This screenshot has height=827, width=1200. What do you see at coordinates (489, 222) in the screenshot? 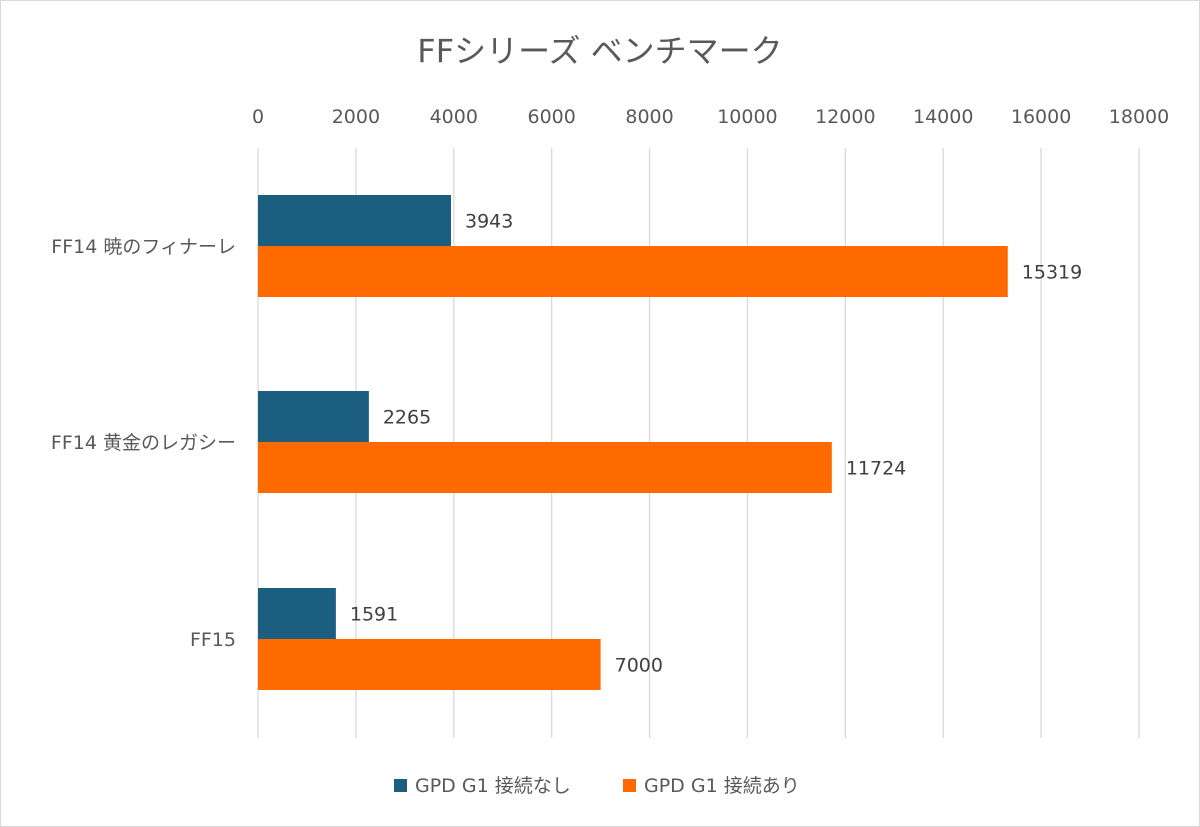
I see `data-label: 3943` at bounding box center [489, 222].